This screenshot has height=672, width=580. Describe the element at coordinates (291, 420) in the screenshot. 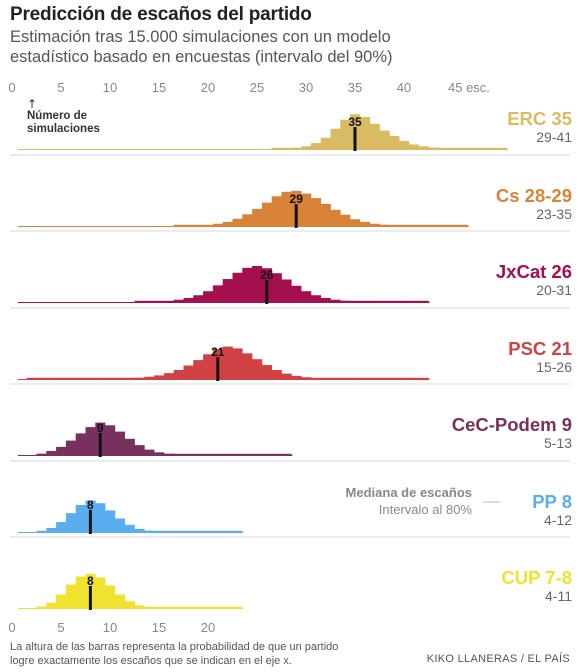

I see `party-panel-cec-podem: 9 CeC-Podem 95-13` at that location.